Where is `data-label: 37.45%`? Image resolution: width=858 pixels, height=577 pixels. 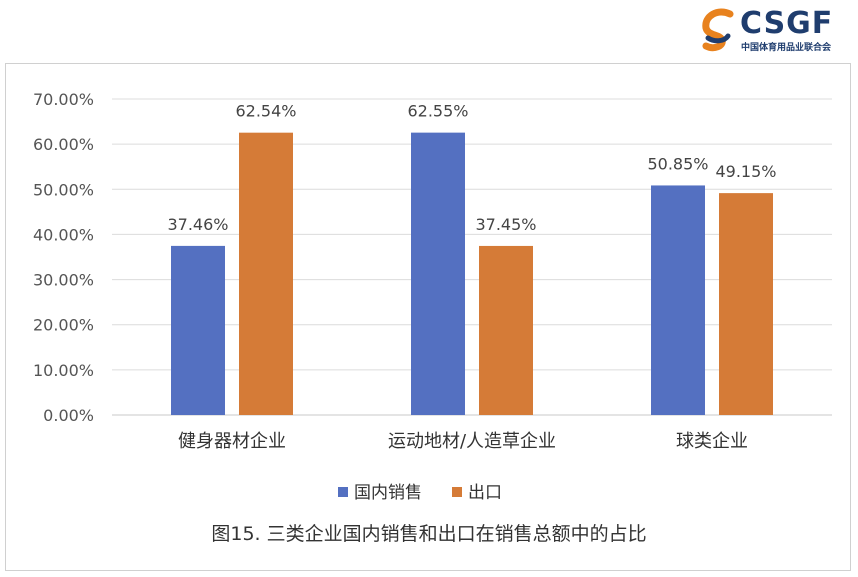 data-label: 37.45% is located at coordinates (505, 224).